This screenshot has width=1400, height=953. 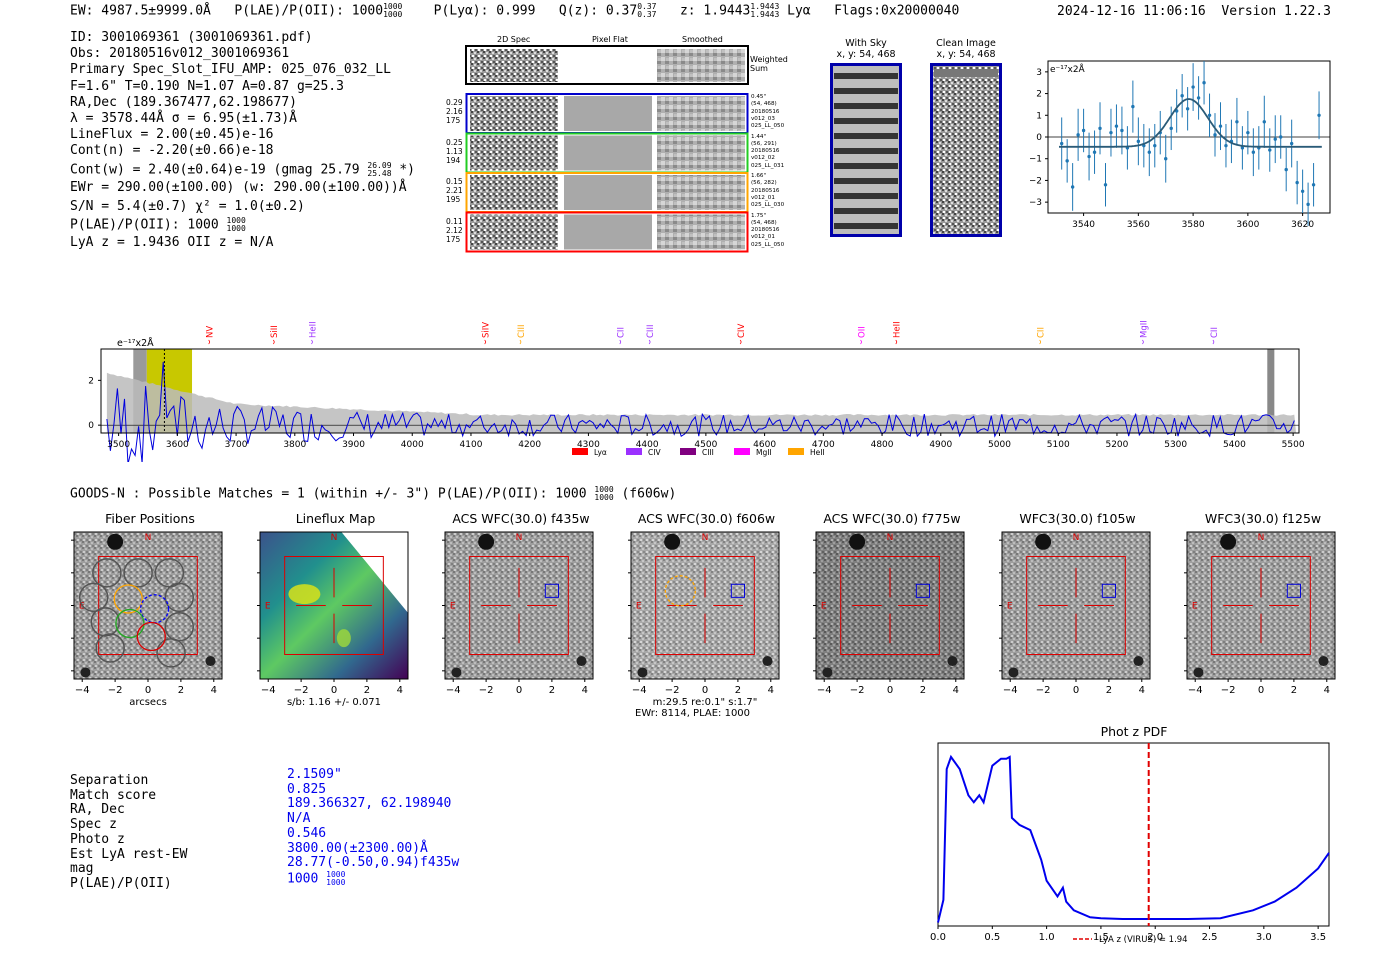 What do you see at coordinates (454, 230) in the screenshot?
I see `cutout-left-label: 0.11 2.12 175` at bounding box center [454, 230].